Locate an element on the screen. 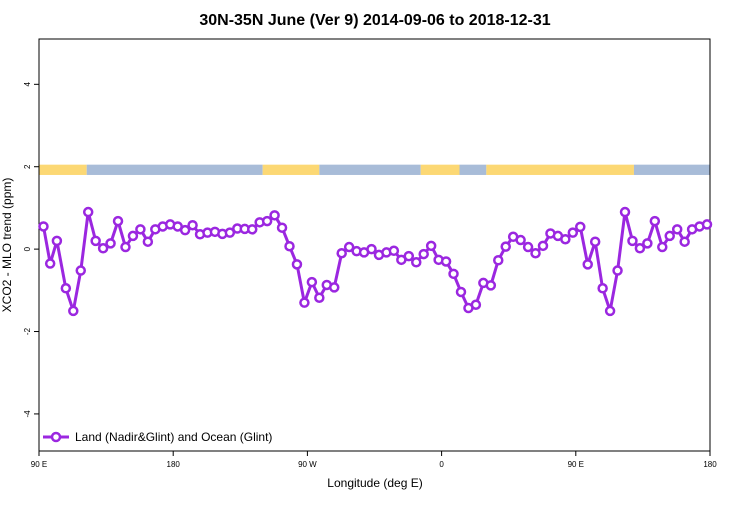 Image resolution: width=750 pixels, height=505 pixels. x-tick-label: 0 is located at coordinates (441, 464).